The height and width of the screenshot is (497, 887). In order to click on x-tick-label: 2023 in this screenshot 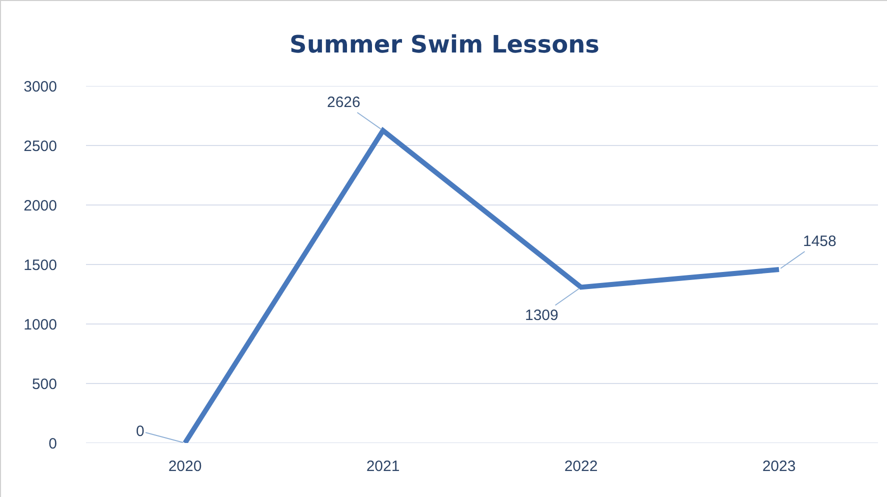, I will do `click(779, 466)`.